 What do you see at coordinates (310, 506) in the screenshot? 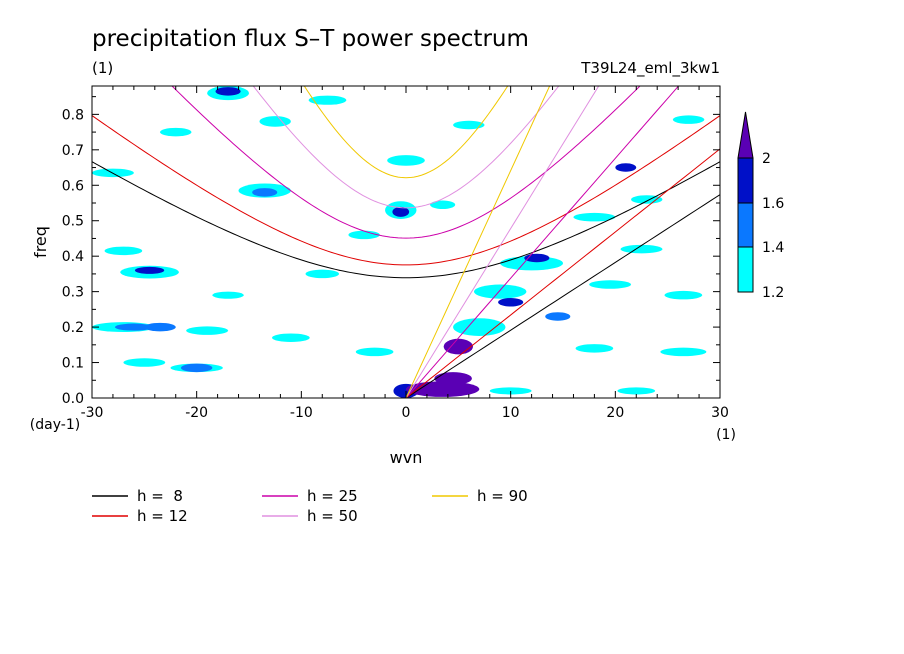
I see `legend: h = 8 h = 12 h = 25 h = 50 h = 90` at bounding box center [310, 506].